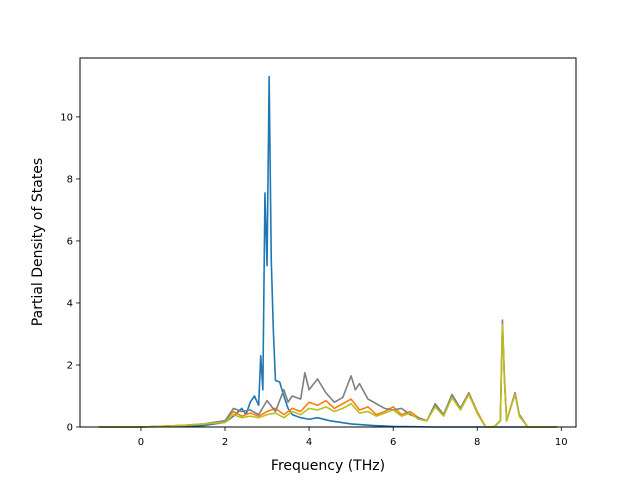  Describe the element at coordinates (477, 442) in the screenshot. I see `x-tick-label: 8` at that location.